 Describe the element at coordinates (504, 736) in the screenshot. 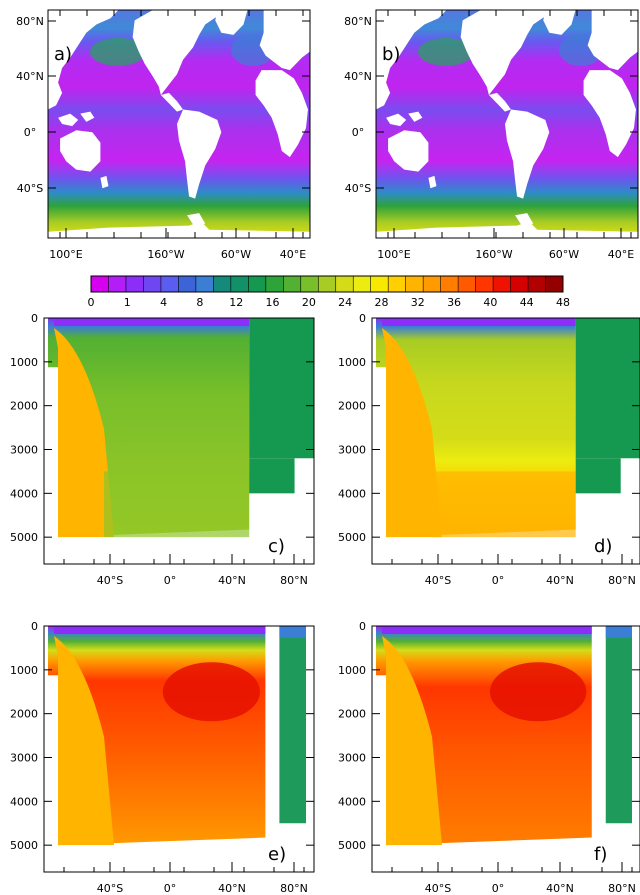

I see `section-field-f` at that location.